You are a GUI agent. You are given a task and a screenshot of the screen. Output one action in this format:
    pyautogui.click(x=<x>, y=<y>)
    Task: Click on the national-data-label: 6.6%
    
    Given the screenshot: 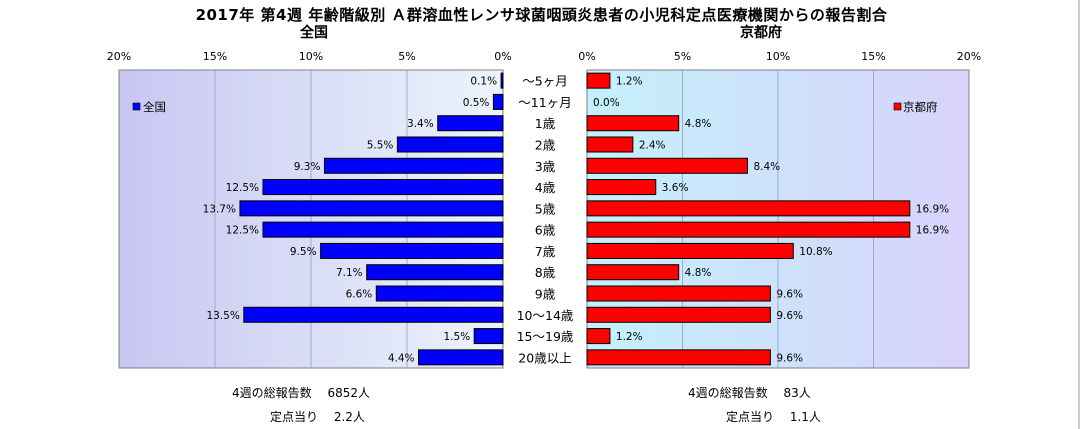 What is the action you would take?
    pyautogui.click(x=359, y=295)
    